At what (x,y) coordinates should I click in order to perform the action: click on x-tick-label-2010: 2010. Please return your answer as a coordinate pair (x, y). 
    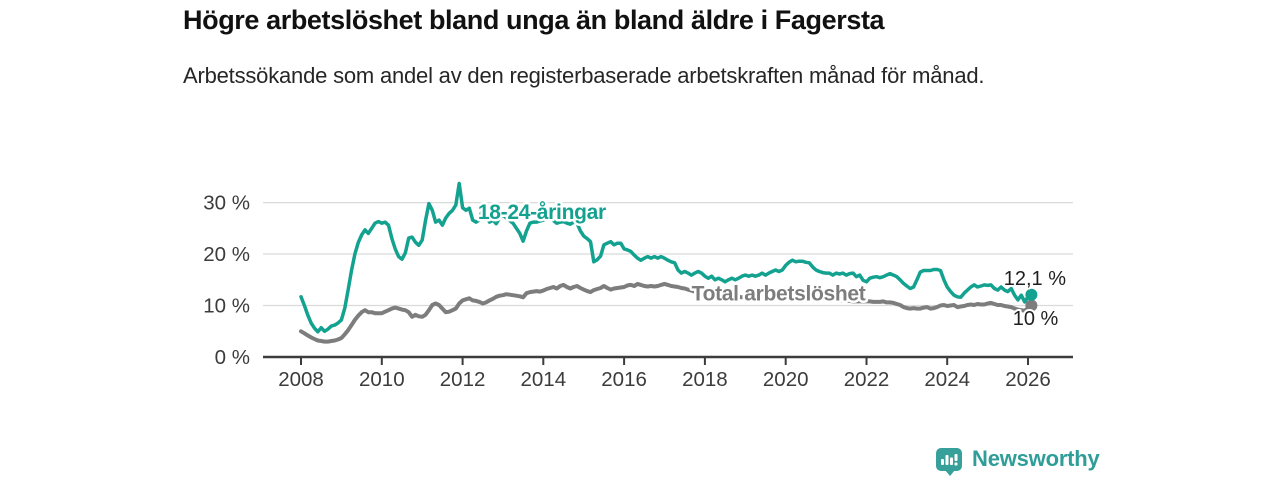
    Looking at the image, I should click on (382, 379).